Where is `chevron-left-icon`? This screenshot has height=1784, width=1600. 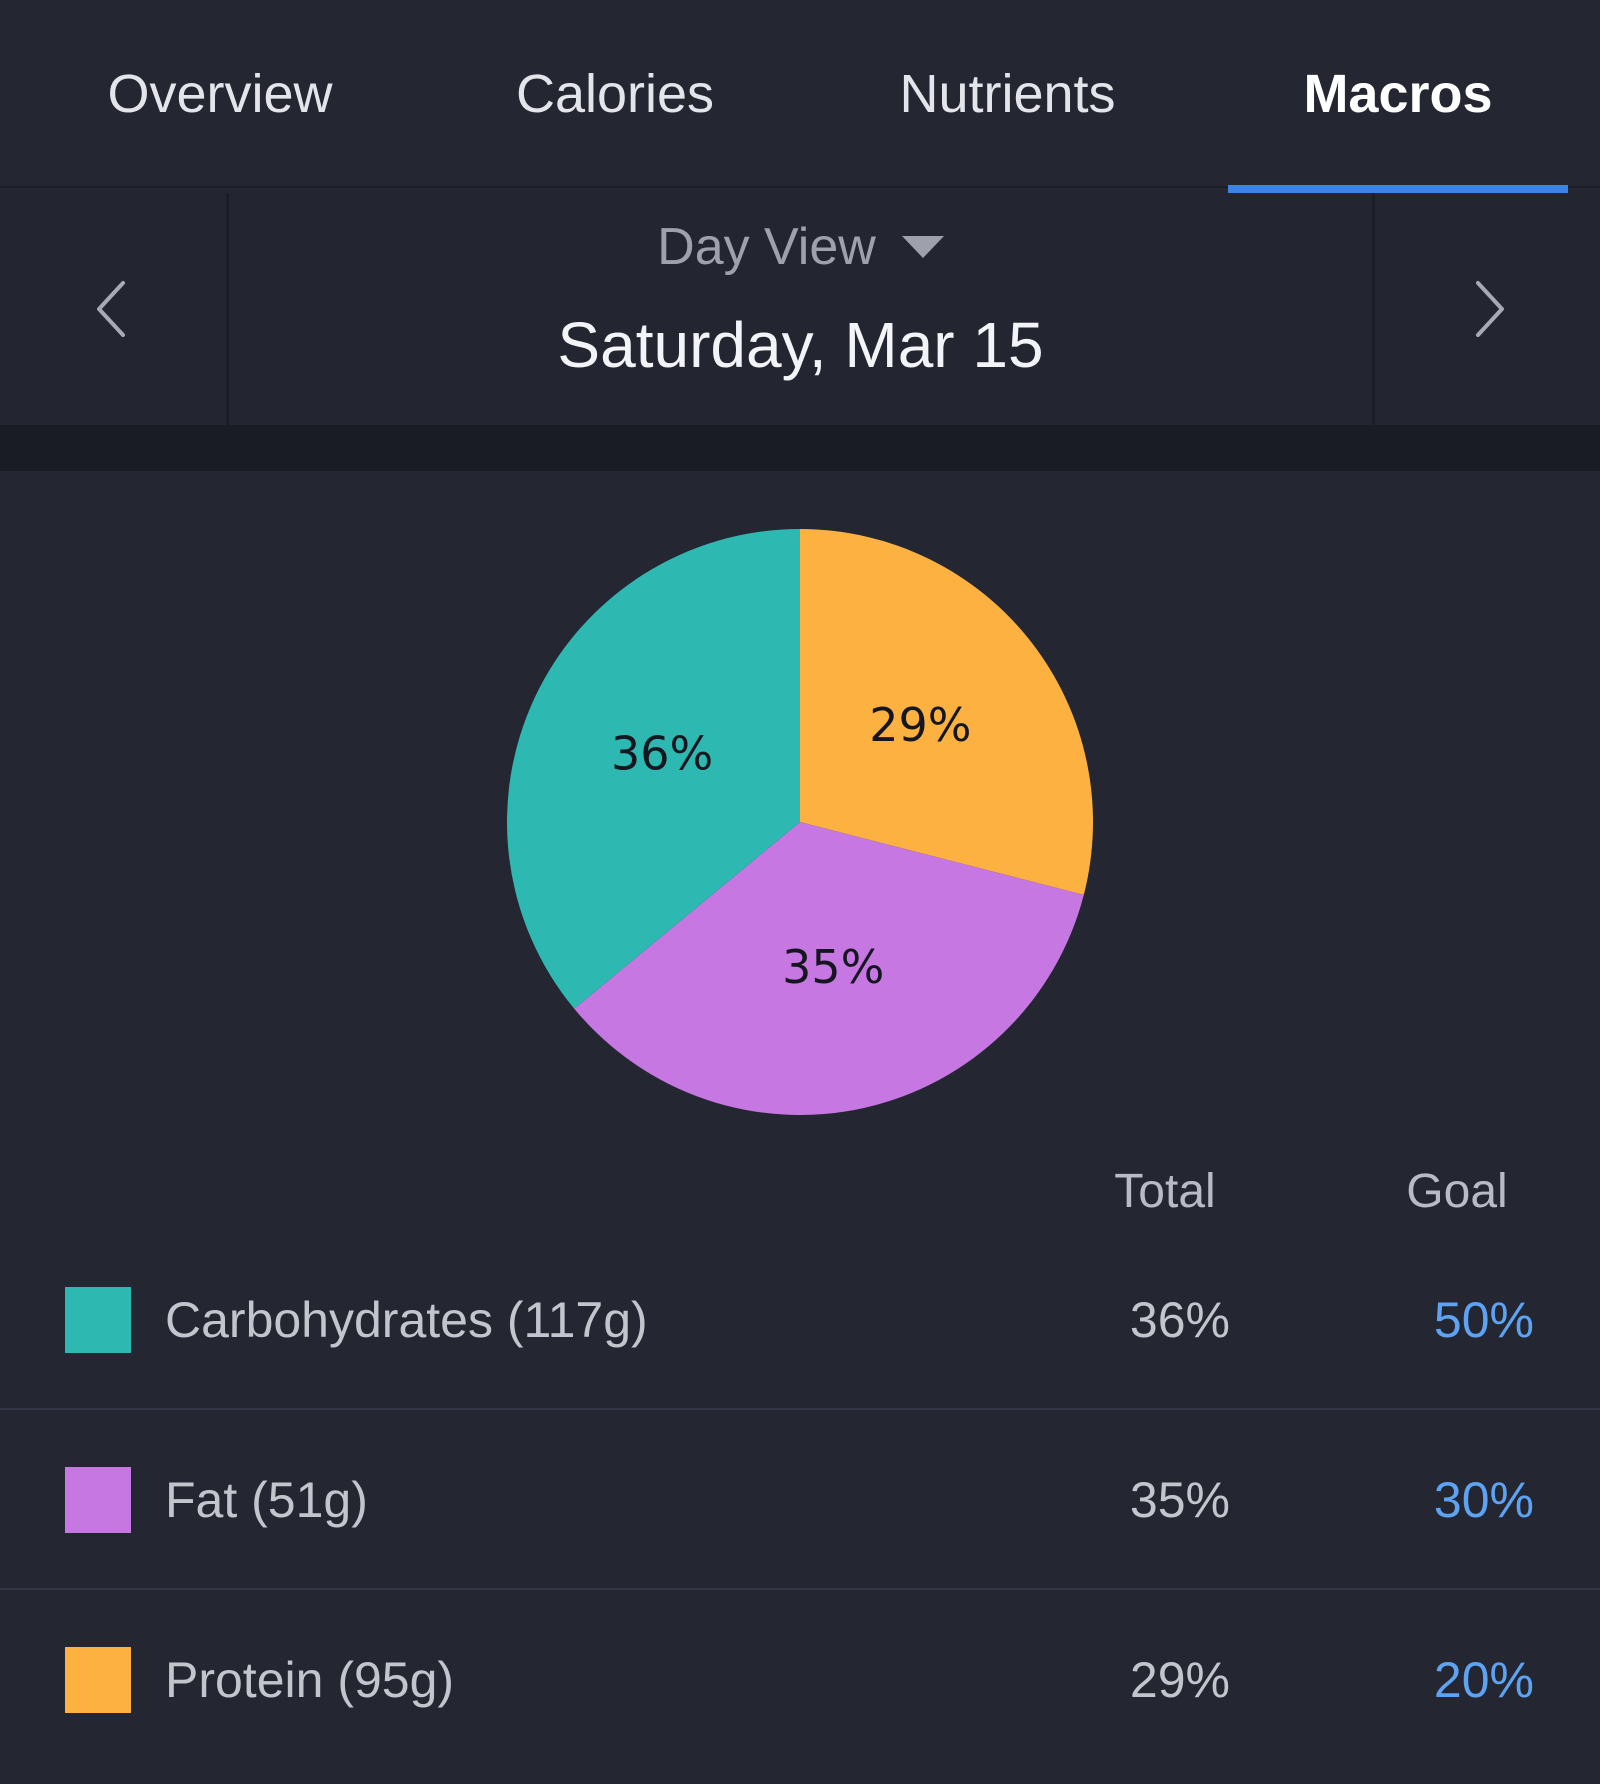 chevron-left-icon is located at coordinates (111, 309).